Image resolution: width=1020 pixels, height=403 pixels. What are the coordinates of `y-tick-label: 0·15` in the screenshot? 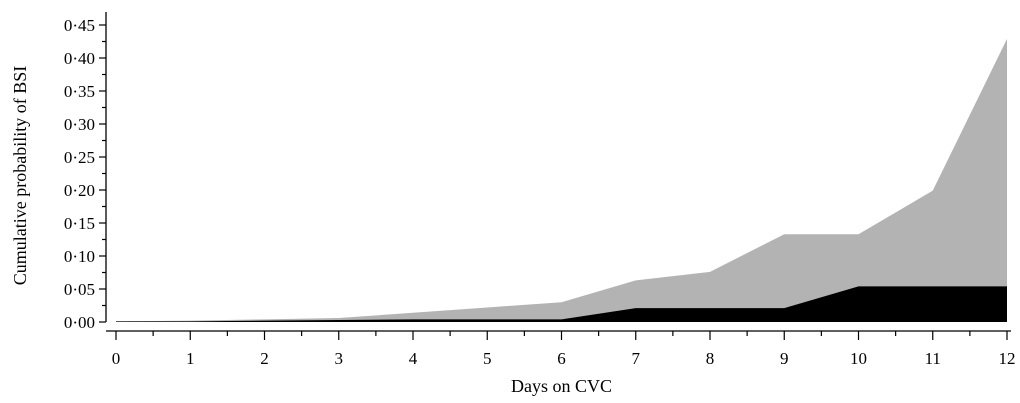 It's located at (79, 223).